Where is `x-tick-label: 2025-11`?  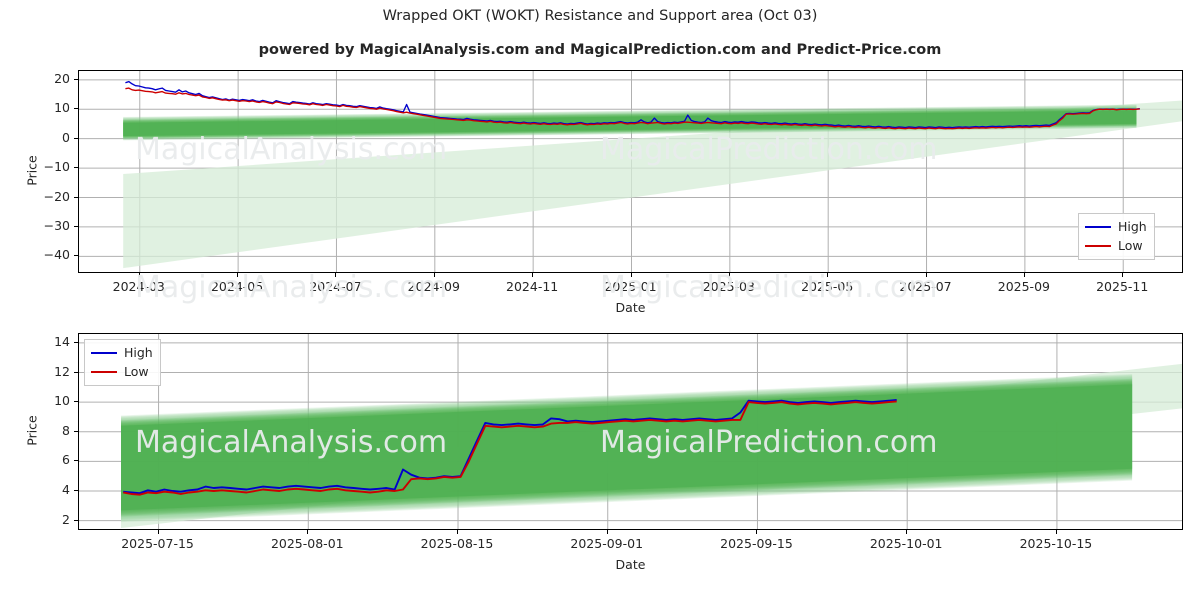
x-tick-label: 2025-11 is located at coordinates (1122, 286).